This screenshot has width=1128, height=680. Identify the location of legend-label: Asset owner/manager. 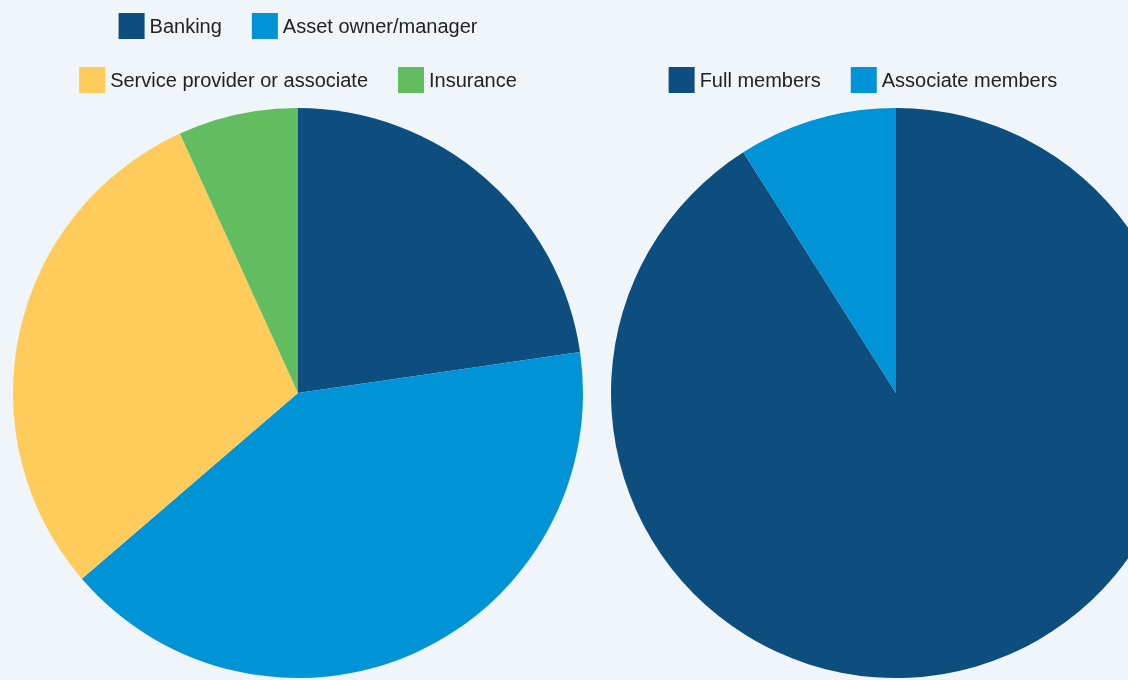
(380, 26).